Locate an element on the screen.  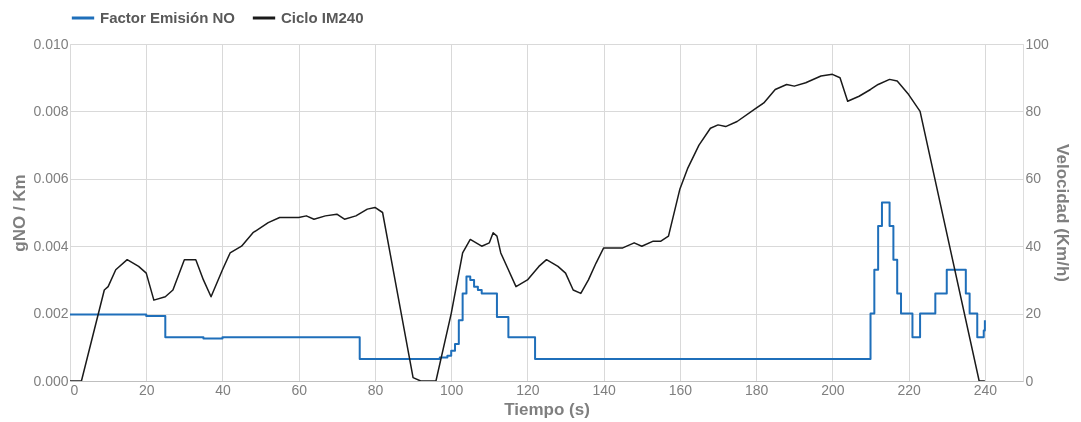
legend-label: Ciclo IM240 is located at coordinates (322, 17).